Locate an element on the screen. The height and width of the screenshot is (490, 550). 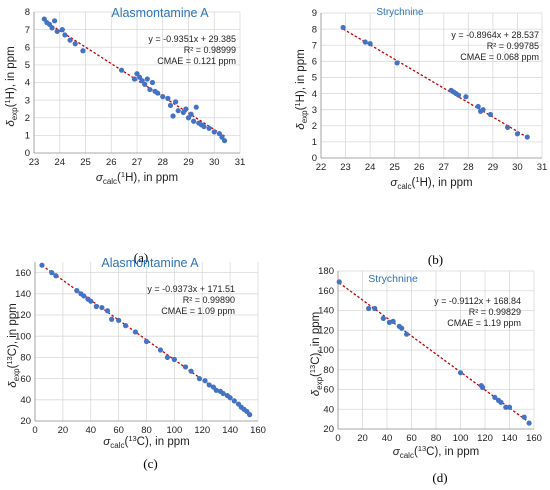
y-tick-label: 60 is located at coordinates (25, 379).